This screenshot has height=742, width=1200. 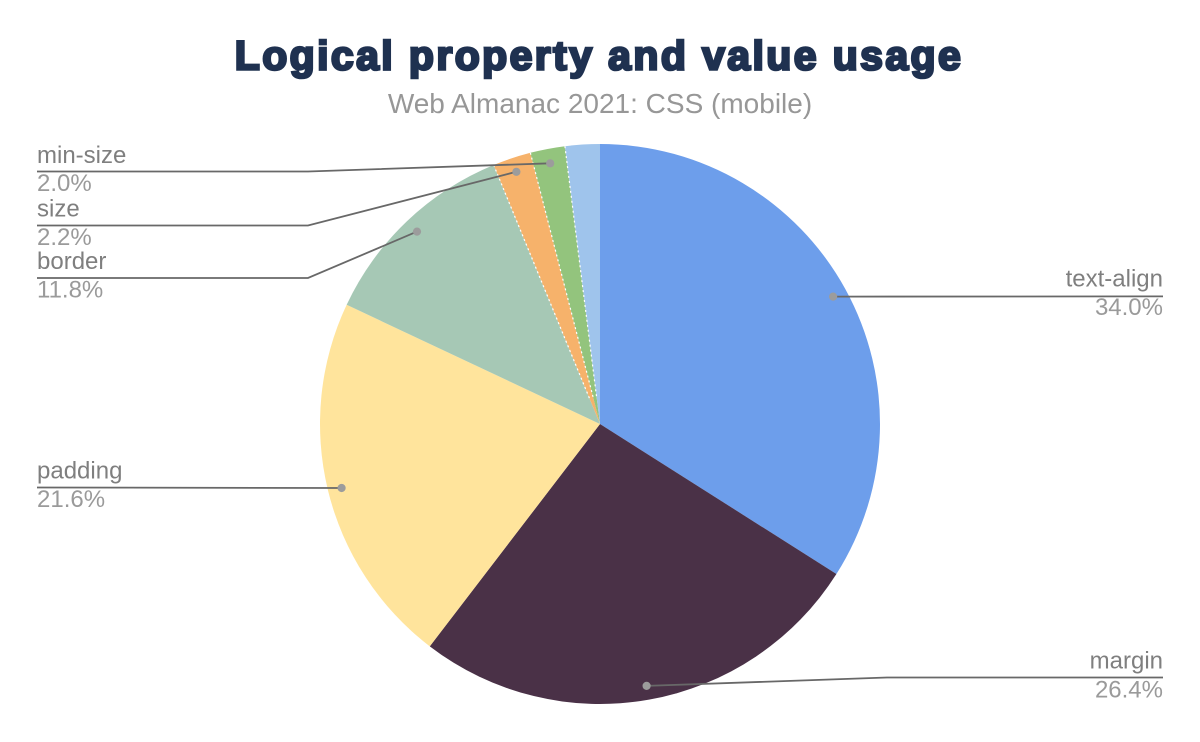 I want to click on svg-text: 2.2%, so click(x=64, y=237).